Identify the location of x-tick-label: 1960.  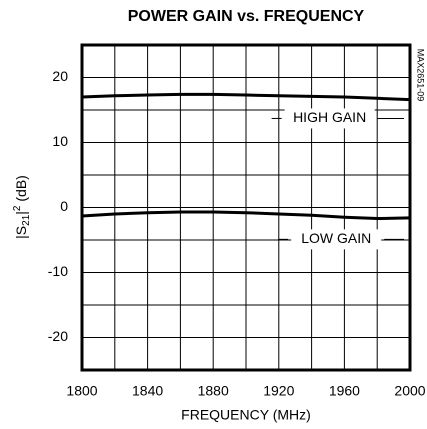
(344, 391).